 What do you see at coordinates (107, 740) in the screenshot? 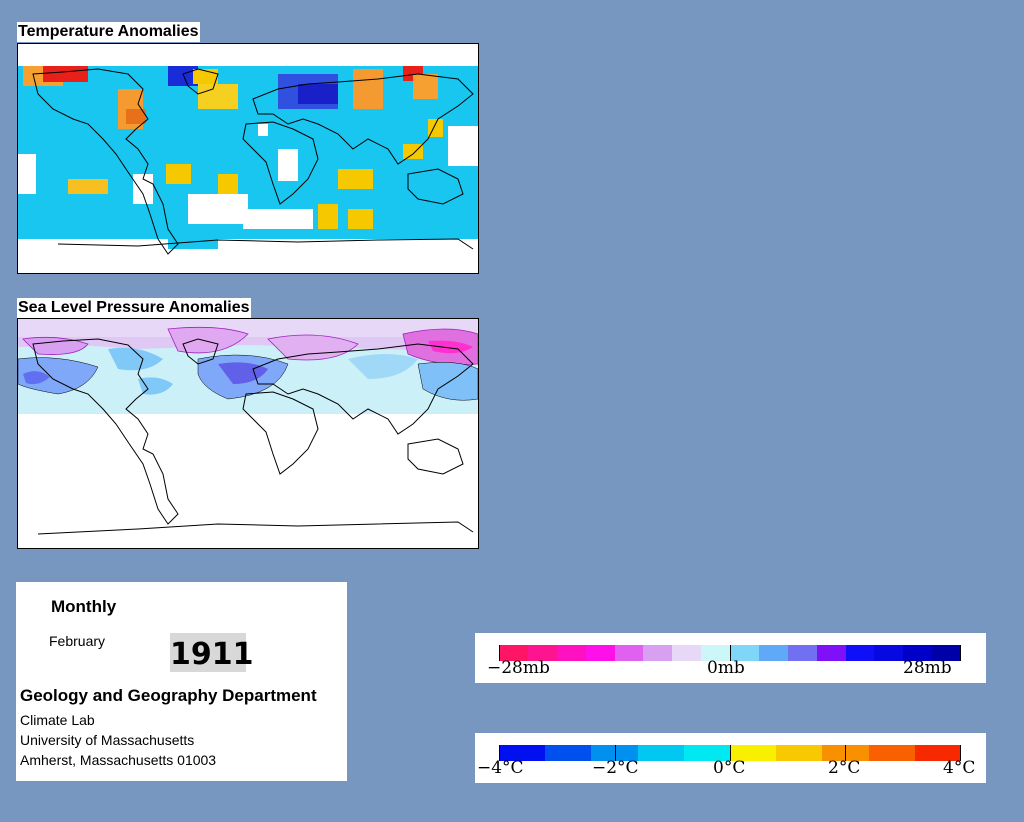
I see `university-name: University of Massachusetts` at bounding box center [107, 740].